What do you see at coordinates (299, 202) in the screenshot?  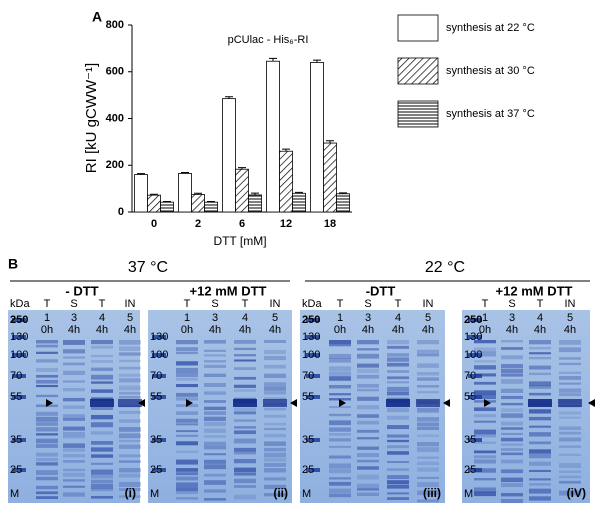 I see `bar` at bounding box center [299, 202].